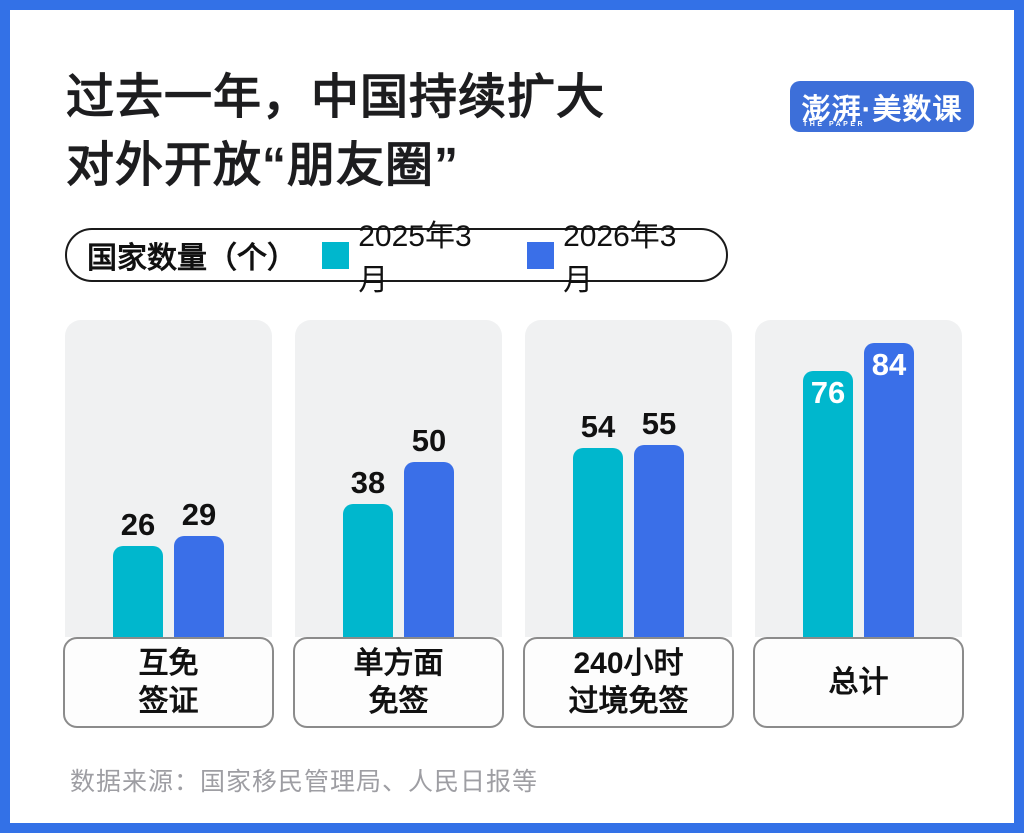 The width and height of the screenshot is (1024, 833). I want to click on bar-group: 76 84, so click(858, 490).